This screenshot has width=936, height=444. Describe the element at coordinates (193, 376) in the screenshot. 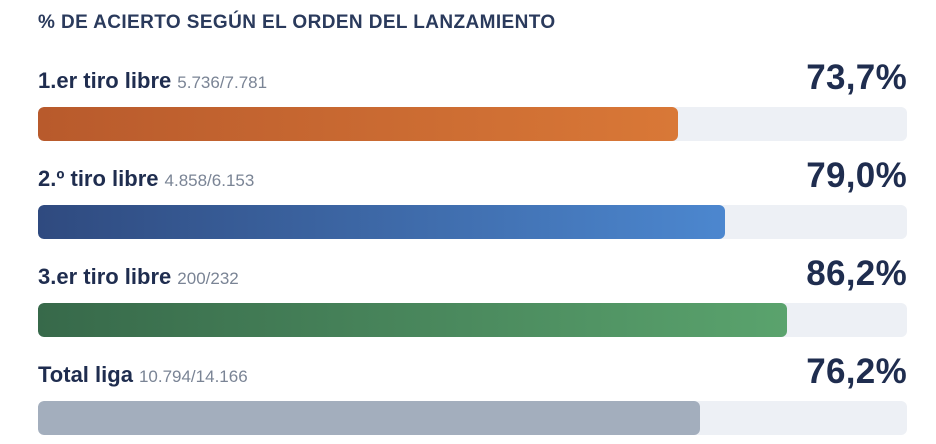

I see `detail-label: 10.794/14.166` at that location.